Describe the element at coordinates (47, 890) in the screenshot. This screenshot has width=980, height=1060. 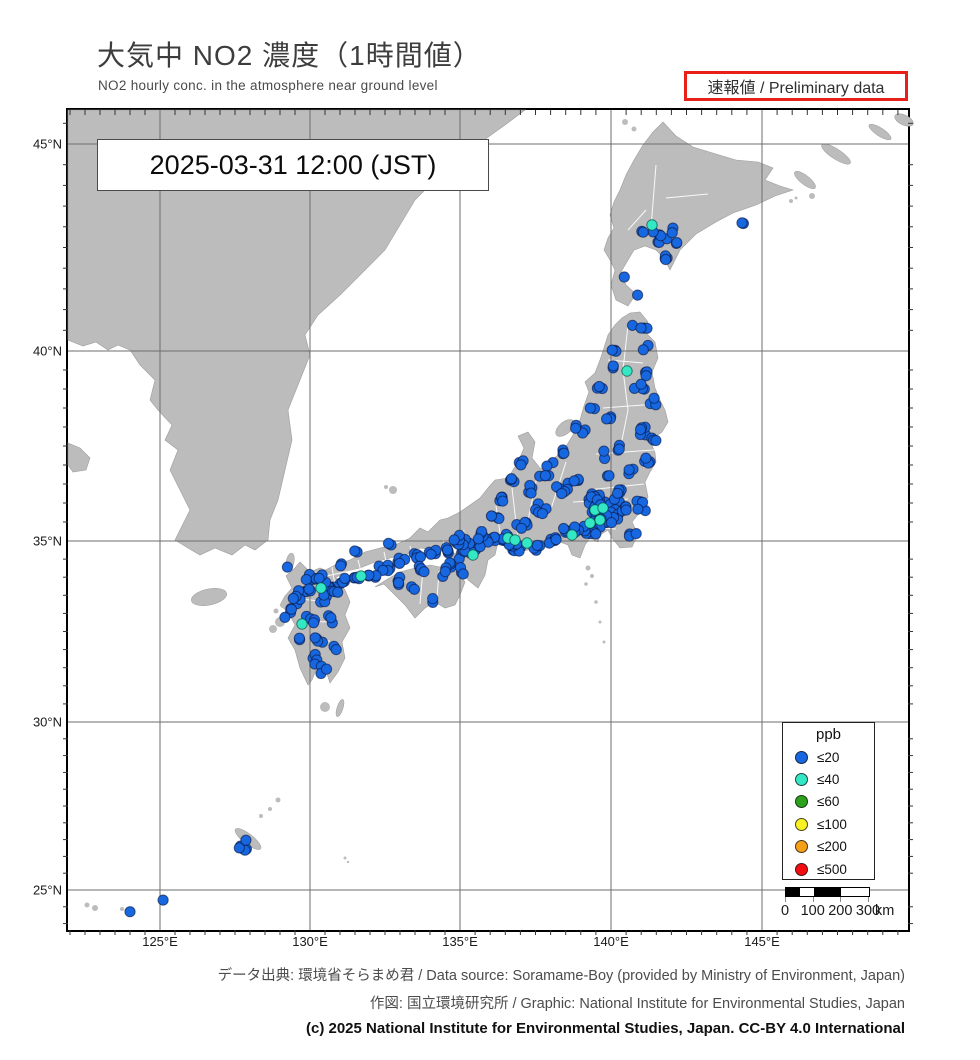
I see `lat-tick-label: 25°N` at that location.